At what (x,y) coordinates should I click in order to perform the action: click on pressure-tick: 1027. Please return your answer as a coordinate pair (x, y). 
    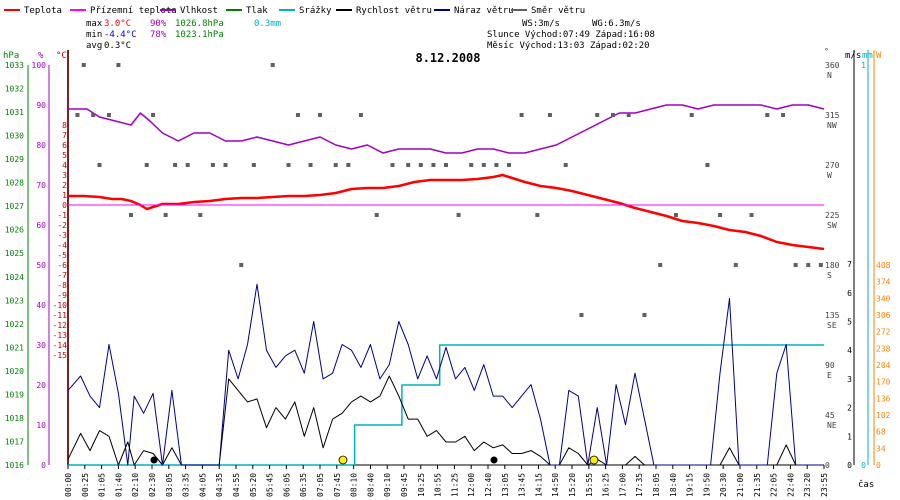
    Looking at the image, I should click on (14, 206).